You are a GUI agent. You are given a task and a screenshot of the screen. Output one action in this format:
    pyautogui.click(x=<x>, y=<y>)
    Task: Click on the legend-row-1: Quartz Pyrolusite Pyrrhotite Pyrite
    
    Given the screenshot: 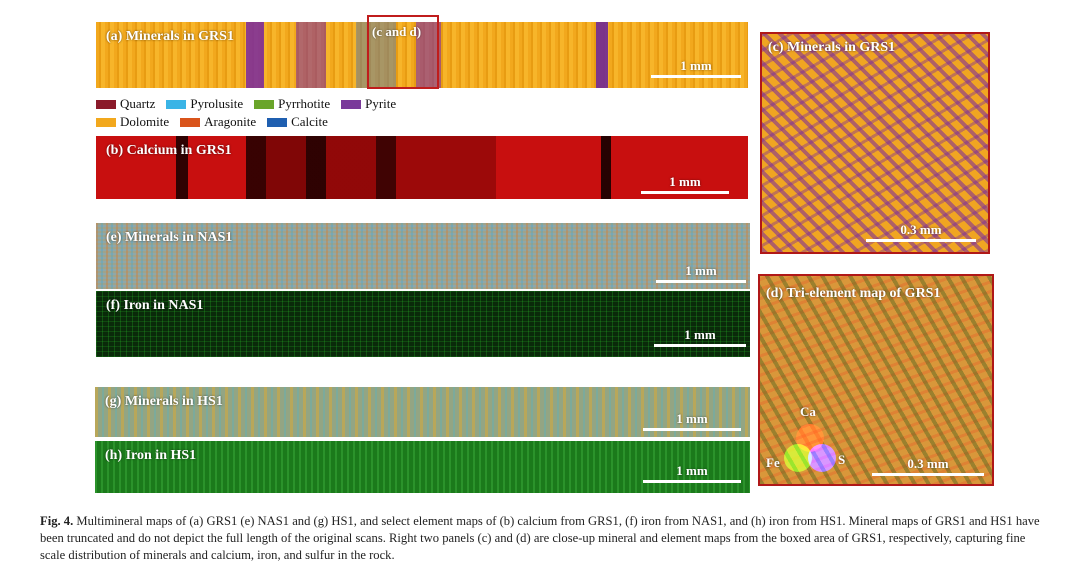 What is the action you would take?
    pyautogui.click(x=276, y=104)
    